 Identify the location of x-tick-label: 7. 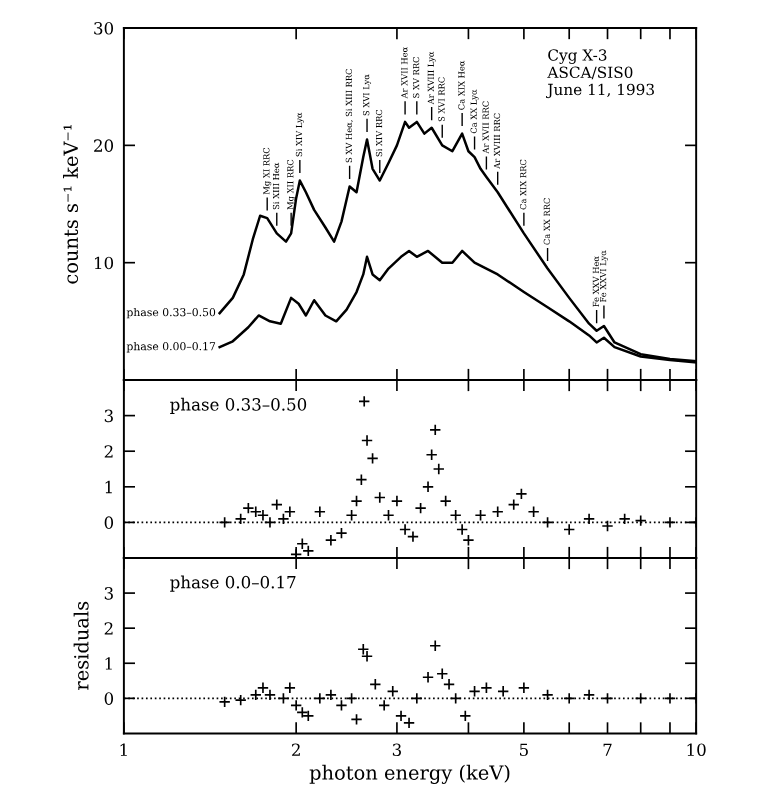
(607, 749).